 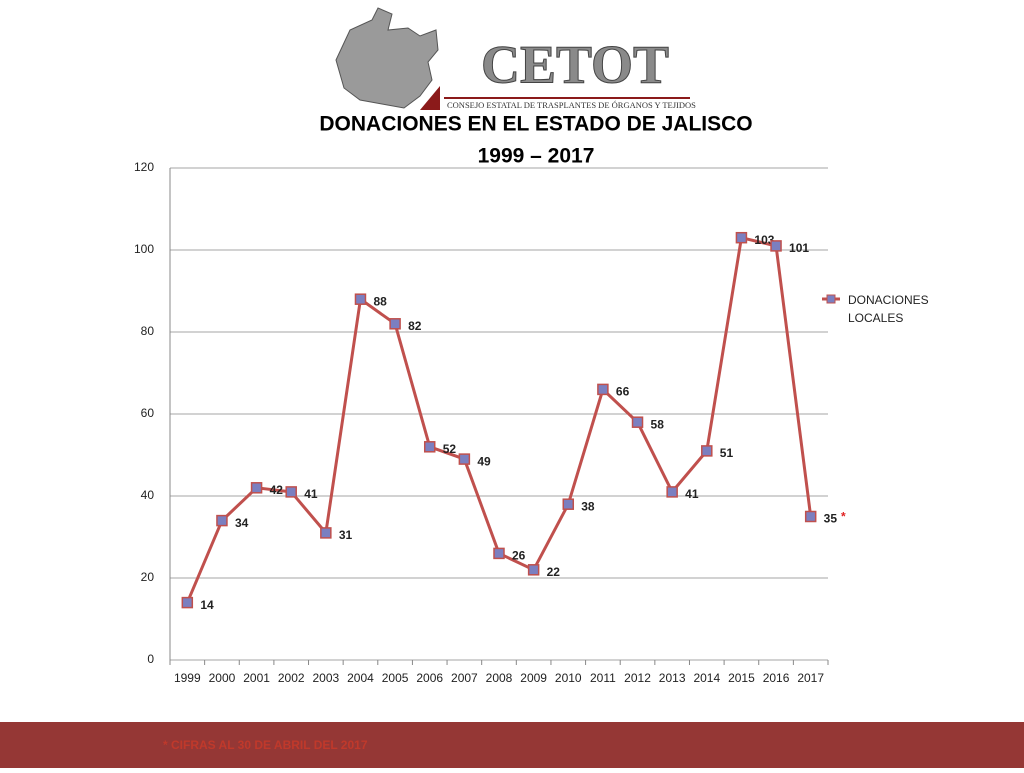 What do you see at coordinates (148, 331) in the screenshot?
I see `y-tick-label: 80` at bounding box center [148, 331].